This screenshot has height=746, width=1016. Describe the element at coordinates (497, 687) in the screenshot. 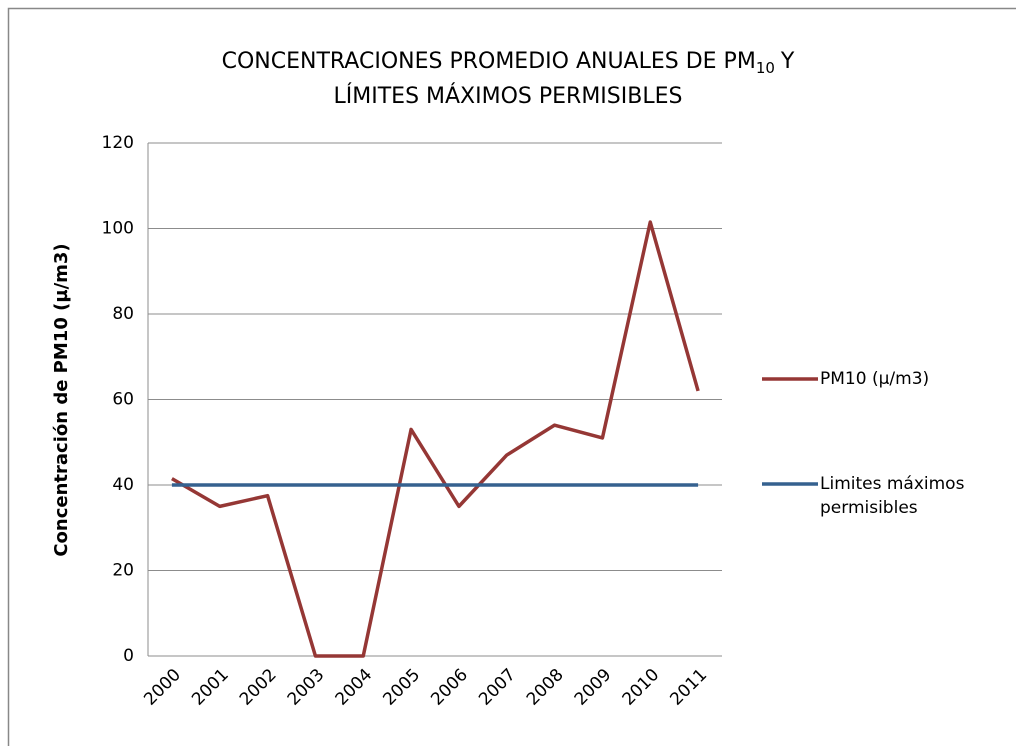

I see `x-tick-label: 2007` at that location.